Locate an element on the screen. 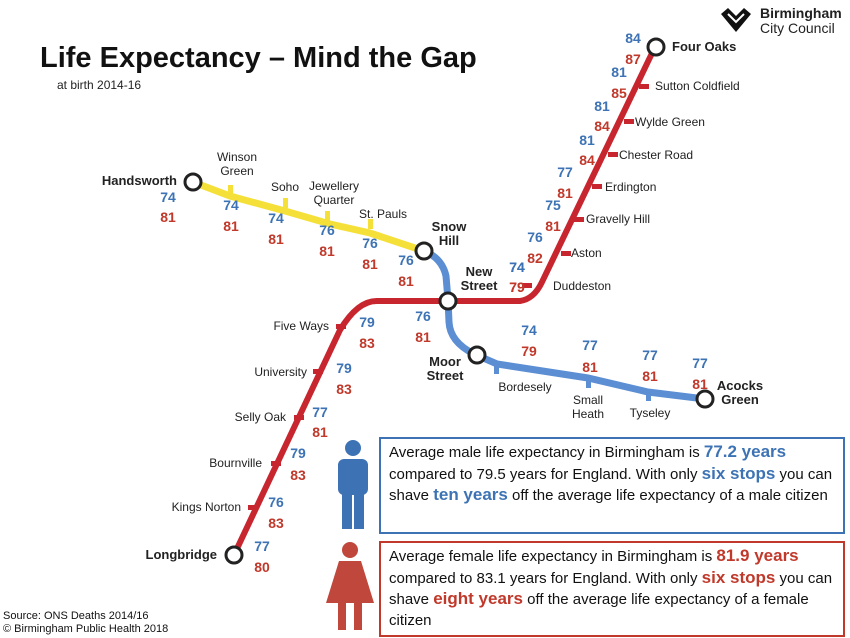  female-value-kings-norton: 83 is located at coordinates (276, 523).